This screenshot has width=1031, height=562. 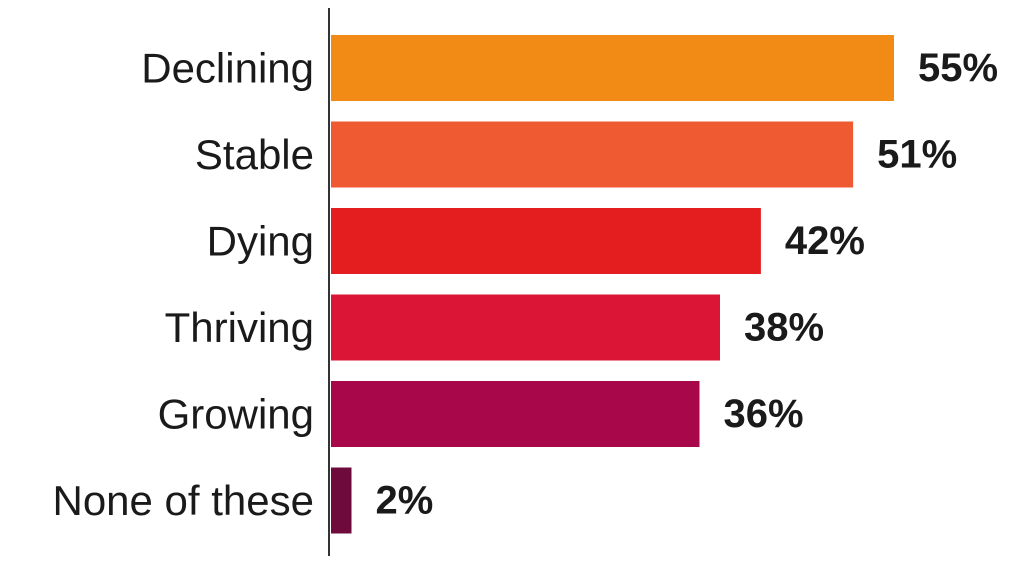 What do you see at coordinates (958, 68) in the screenshot?
I see `value-label-declining: 55%` at bounding box center [958, 68].